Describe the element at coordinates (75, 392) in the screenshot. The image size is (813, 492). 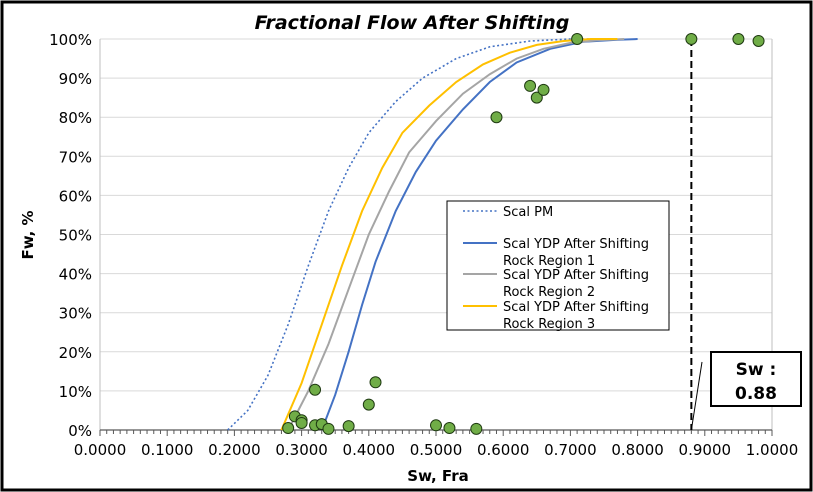
I see `y-tick-label: 10%` at that location.